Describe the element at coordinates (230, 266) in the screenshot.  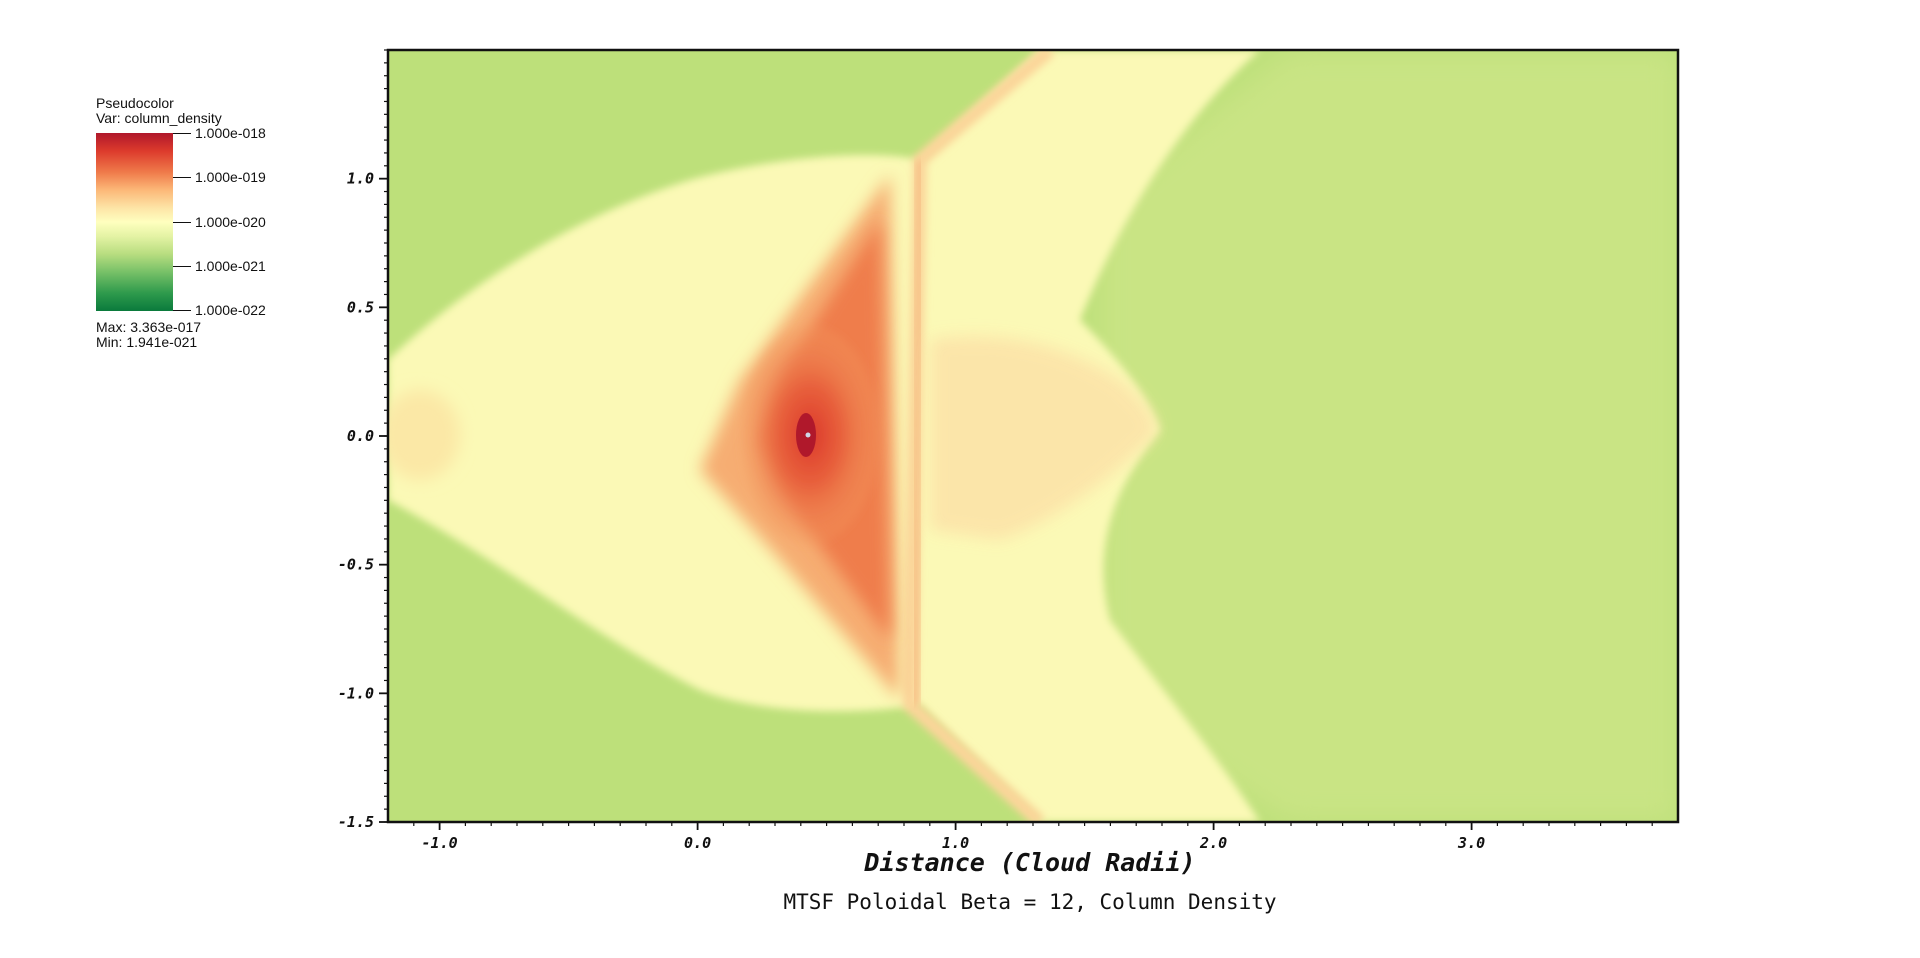
I see `colorbar-label: 1.000e-021` at that location.